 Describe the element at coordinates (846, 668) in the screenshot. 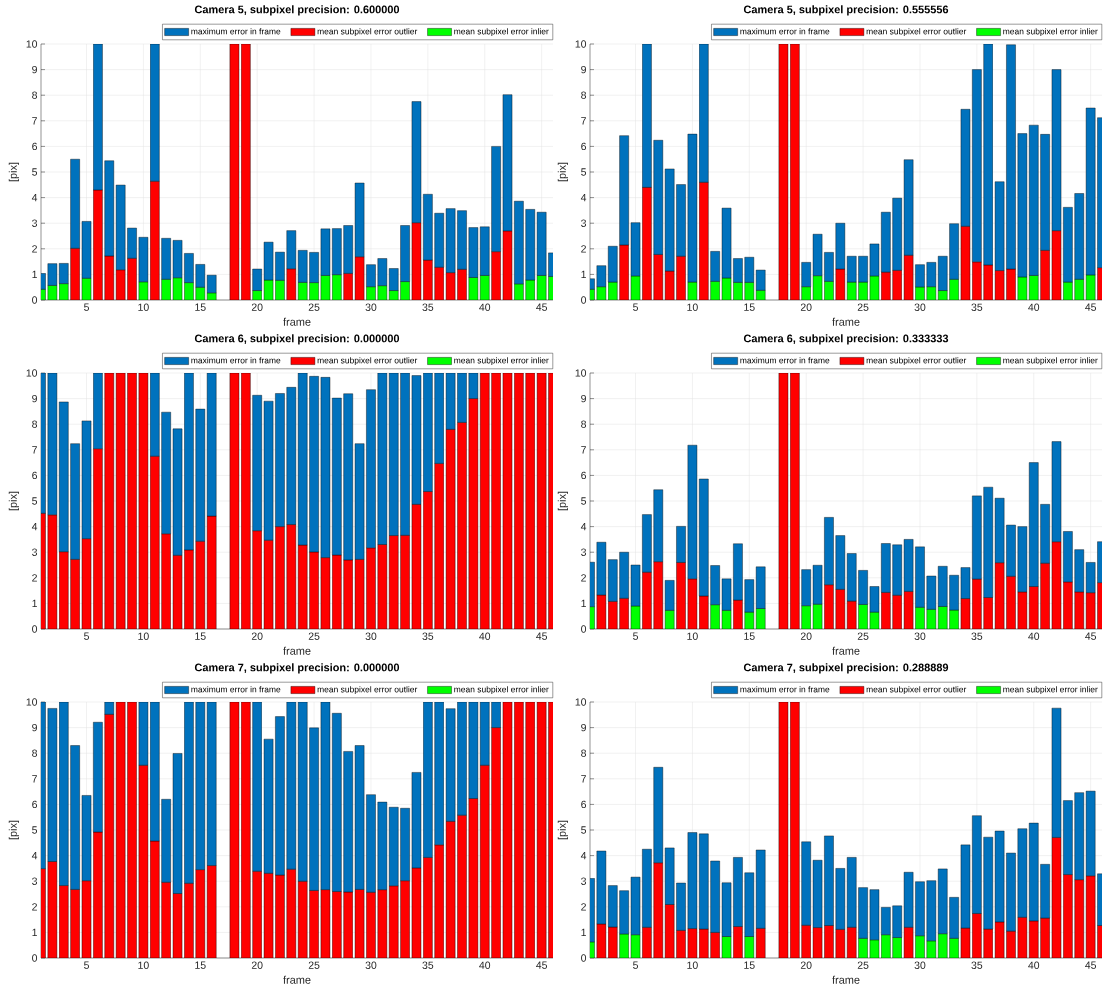

I see `chart-title: Camera 7, subpixel precision: 0.288889` at that location.